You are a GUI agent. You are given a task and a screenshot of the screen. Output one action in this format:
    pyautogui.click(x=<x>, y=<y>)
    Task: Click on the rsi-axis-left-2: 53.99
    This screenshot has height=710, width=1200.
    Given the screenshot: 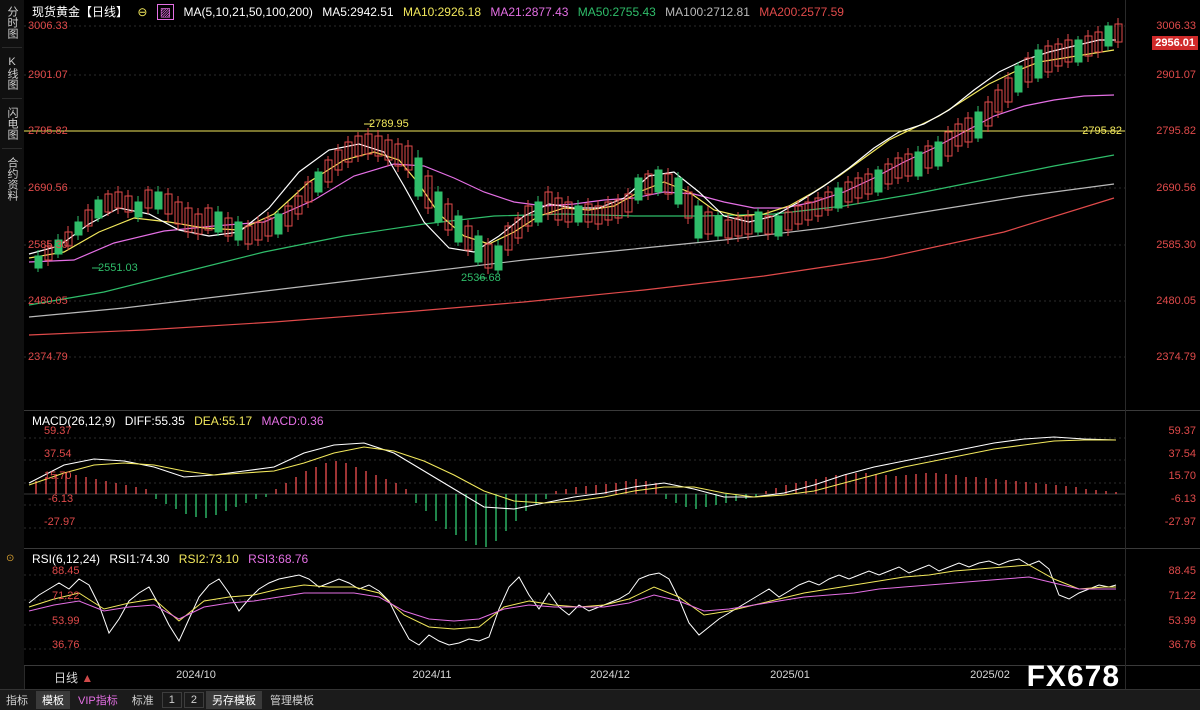 What is the action you would take?
    pyautogui.click(x=66, y=621)
    